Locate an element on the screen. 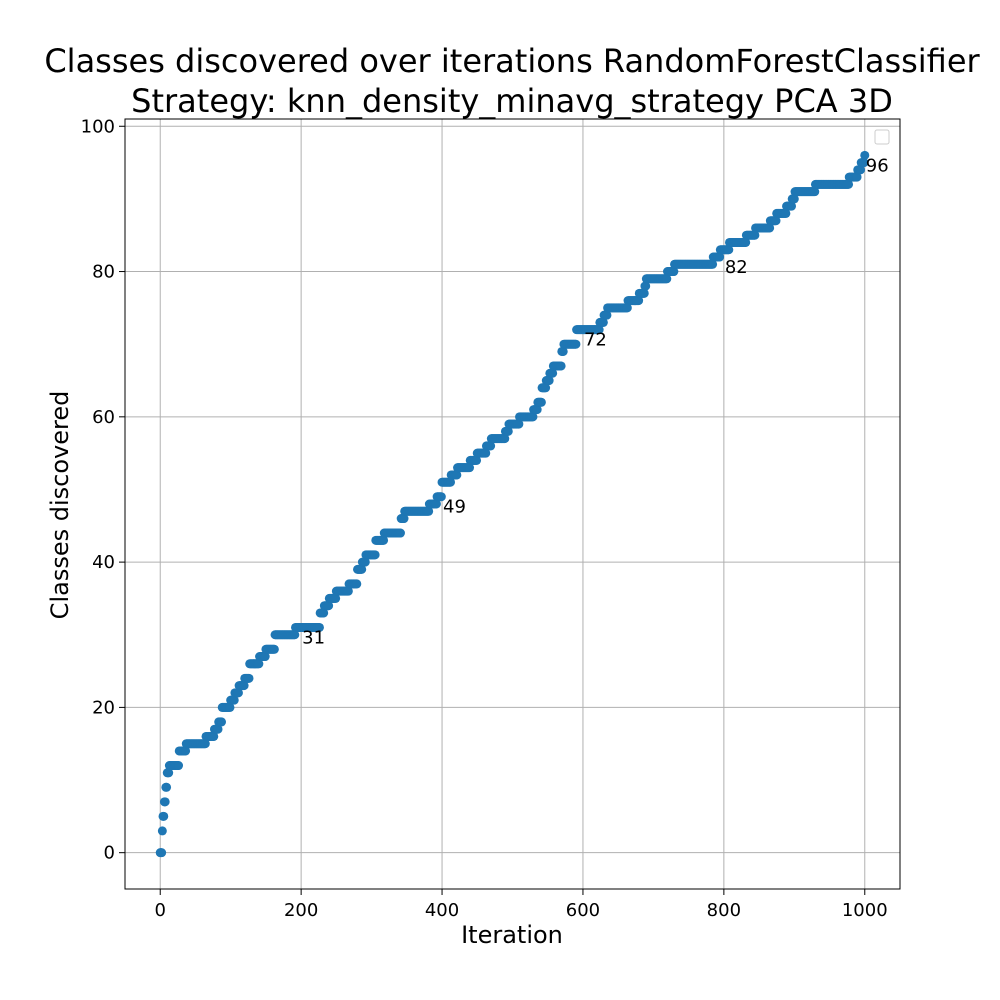 This screenshot has height=1000, width=1000. data-label: 49 is located at coordinates (454, 507).